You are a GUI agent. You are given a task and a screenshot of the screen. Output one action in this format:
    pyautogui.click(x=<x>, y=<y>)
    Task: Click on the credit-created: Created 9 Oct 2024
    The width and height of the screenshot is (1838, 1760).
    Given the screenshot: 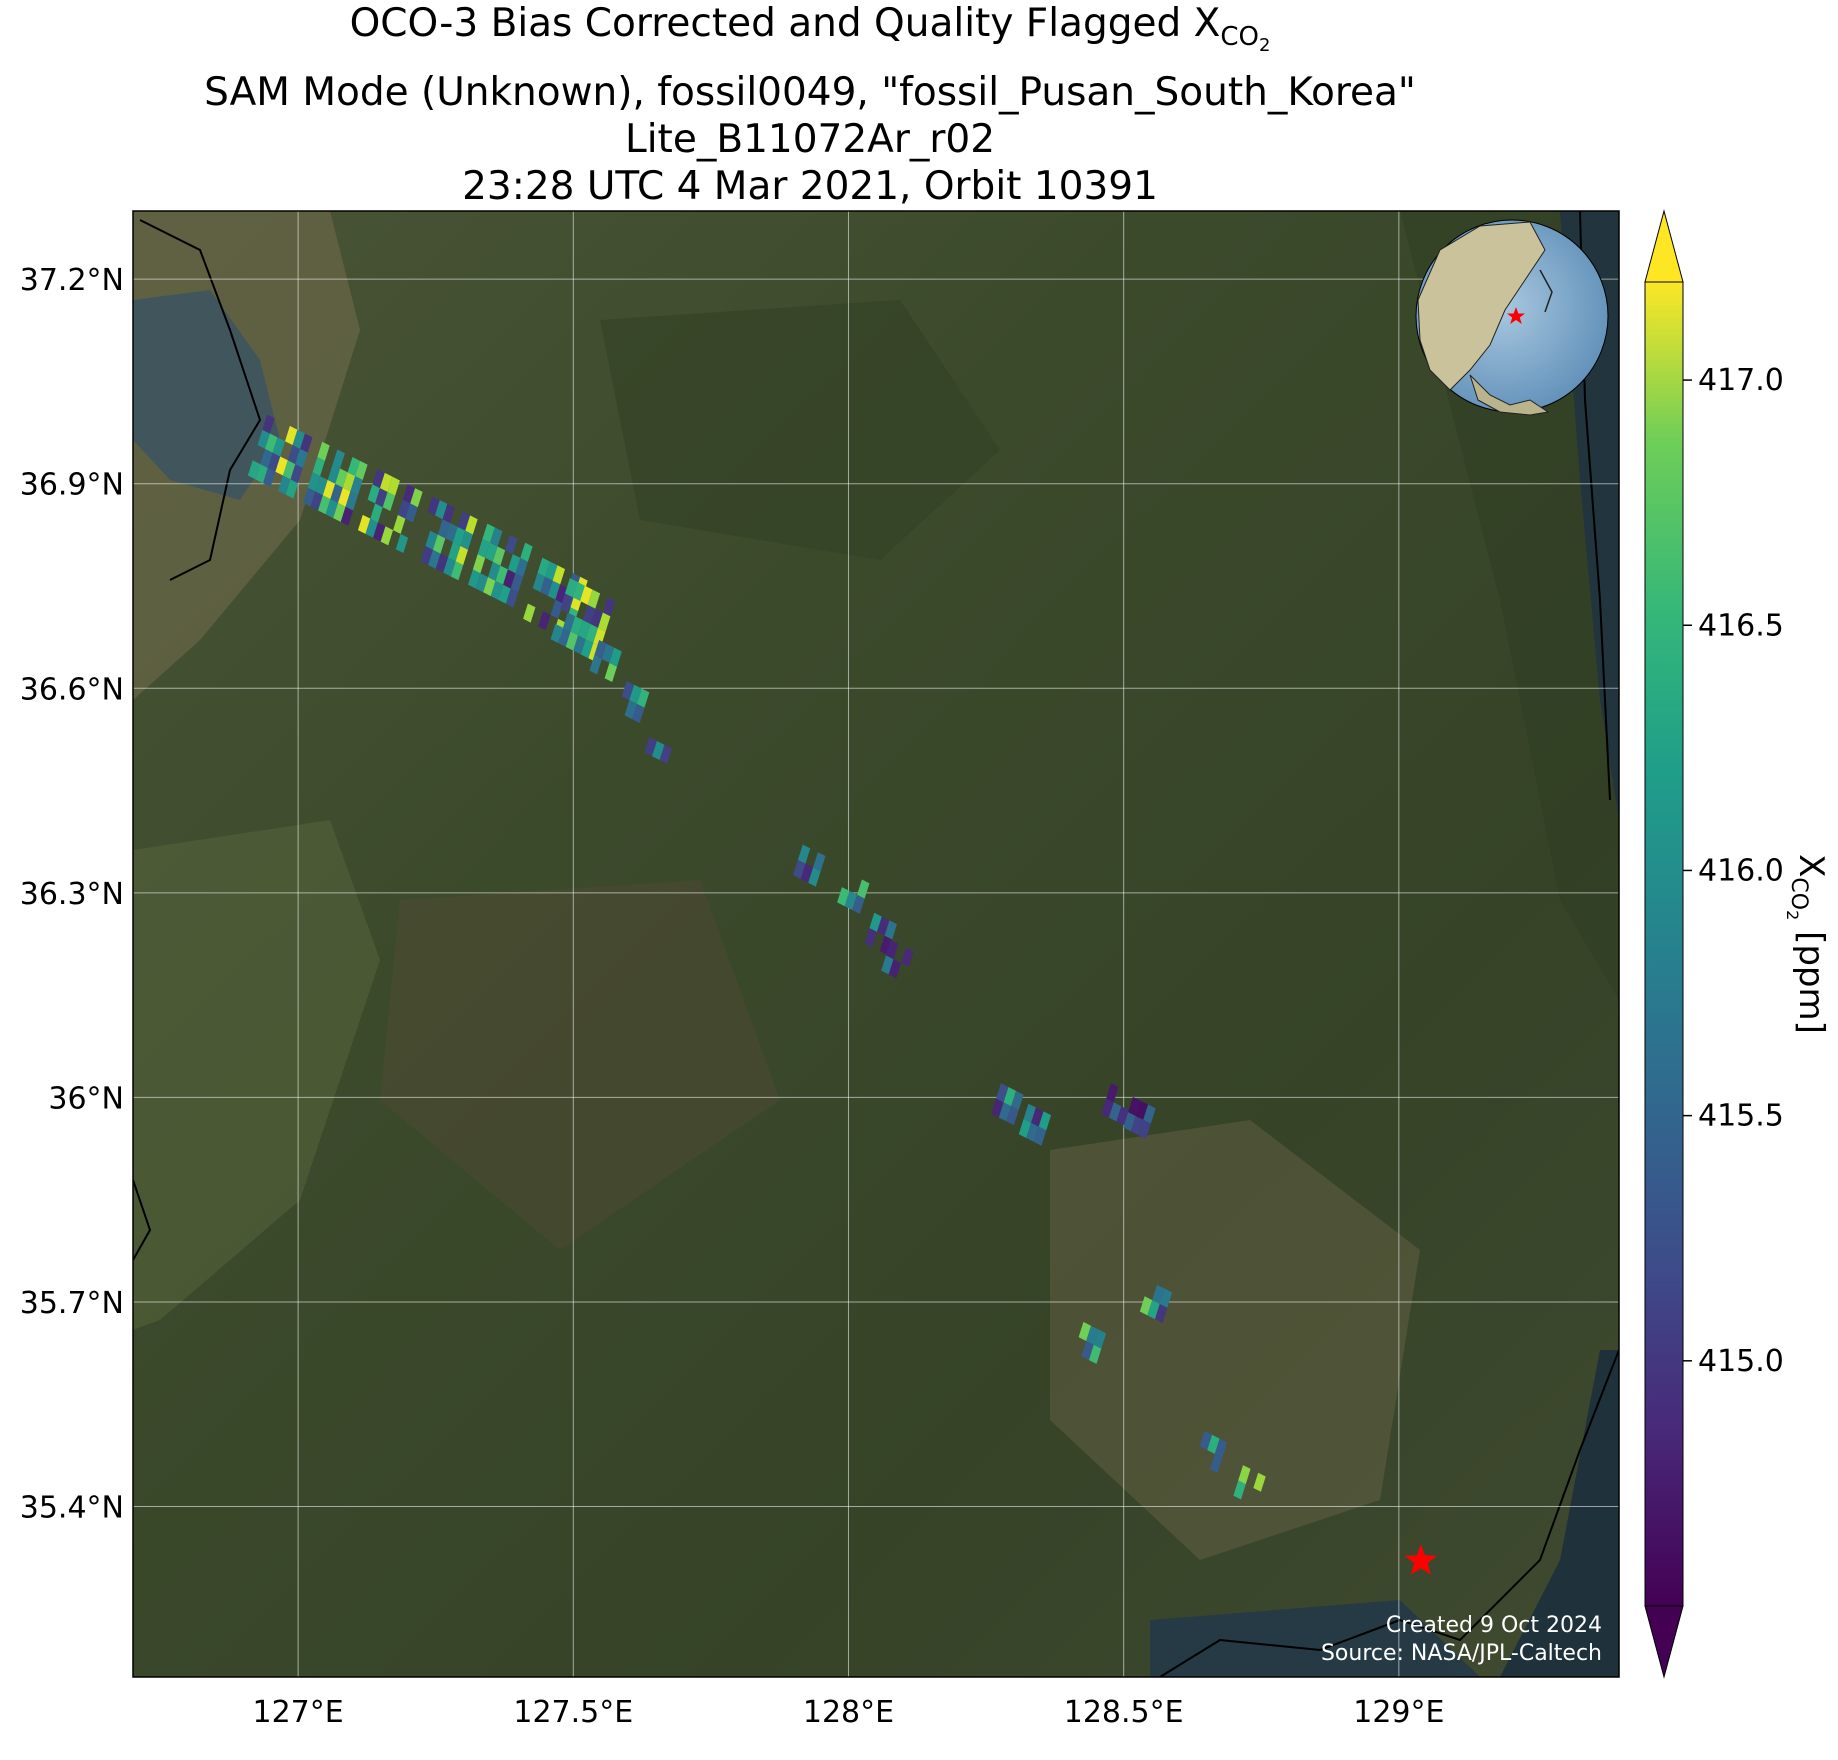 What is the action you would take?
    pyautogui.click(x=1494, y=1625)
    